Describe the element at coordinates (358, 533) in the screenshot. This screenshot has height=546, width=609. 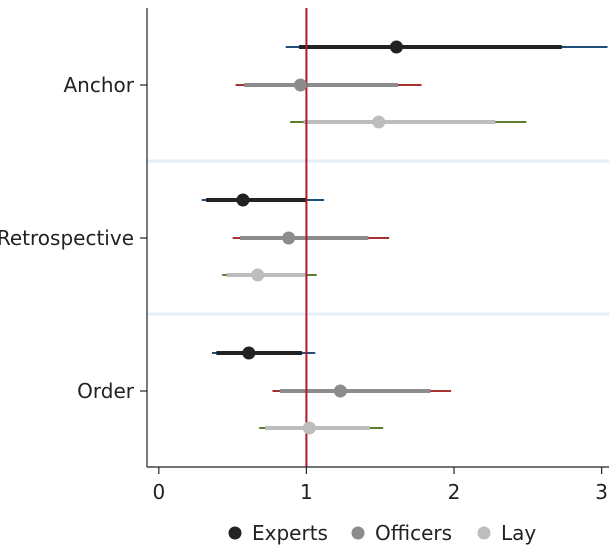
I see `legend-marker-officers` at that location.